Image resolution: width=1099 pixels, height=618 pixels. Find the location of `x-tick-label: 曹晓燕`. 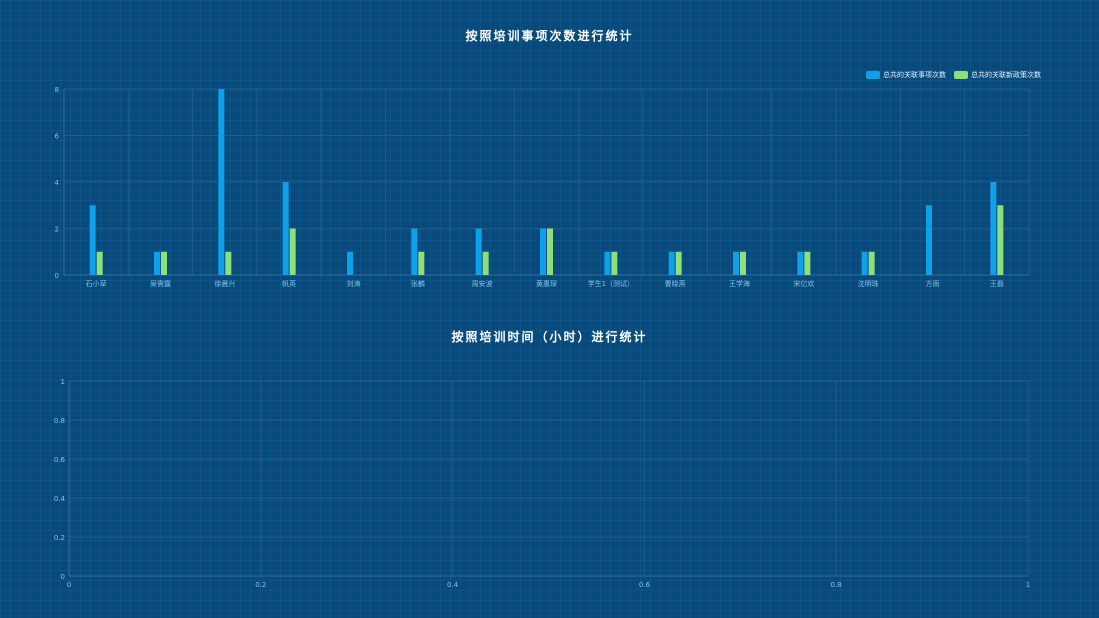

x-tick-label: 曹晓燕 is located at coordinates (675, 283).